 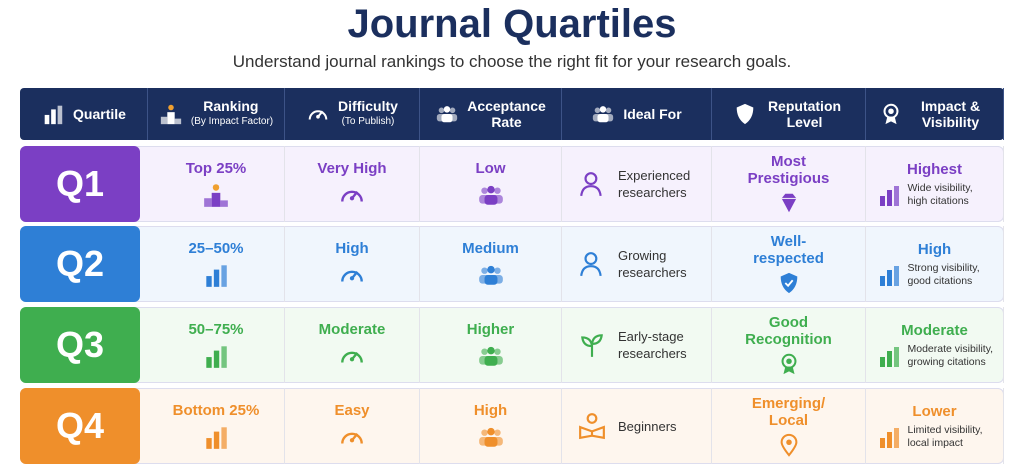 I want to click on impact-text: High, so click(x=934, y=249).